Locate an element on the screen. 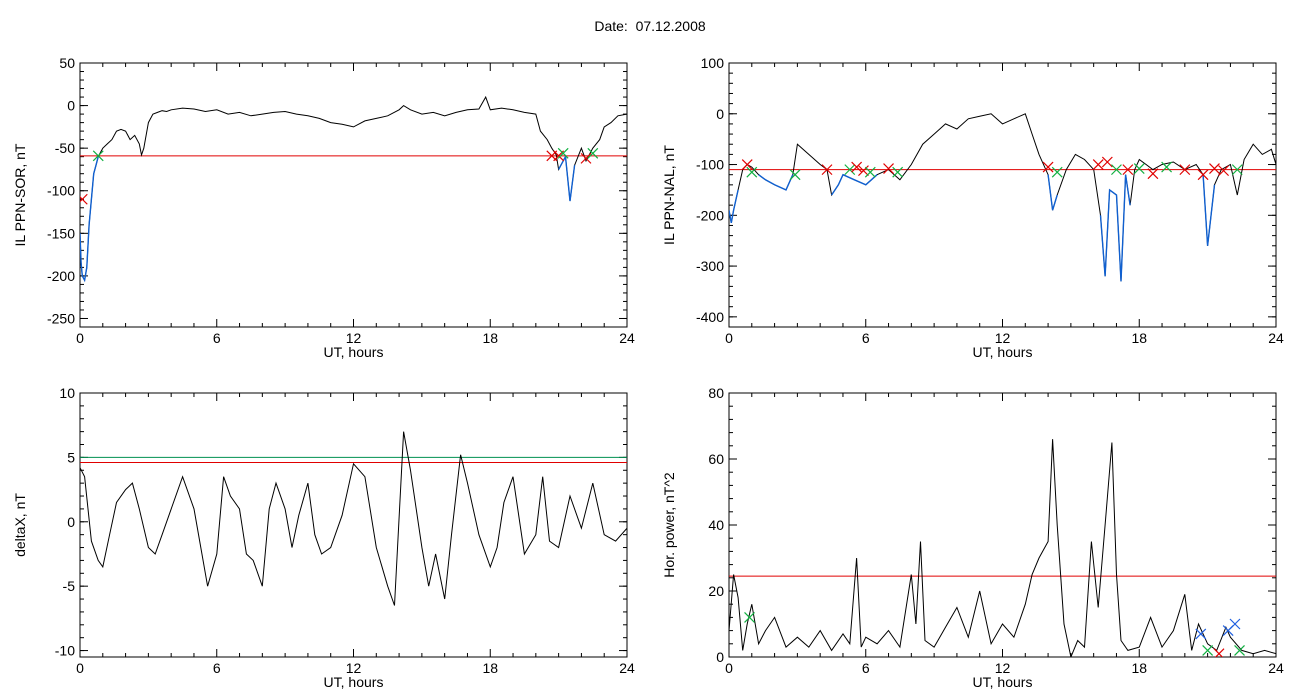 This screenshot has width=1300, height=700. y-tick-label: -150 is located at coordinates (61, 233).